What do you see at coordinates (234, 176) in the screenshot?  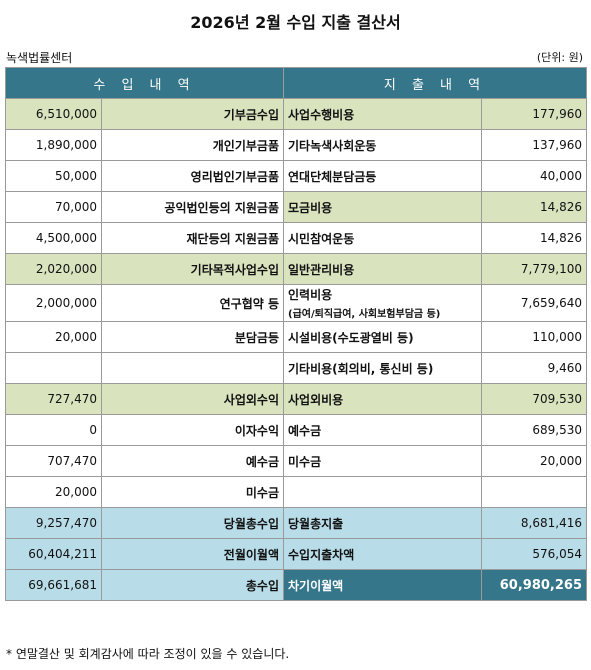 I see `income-label-text: 영리법인기부금품` at bounding box center [234, 176].